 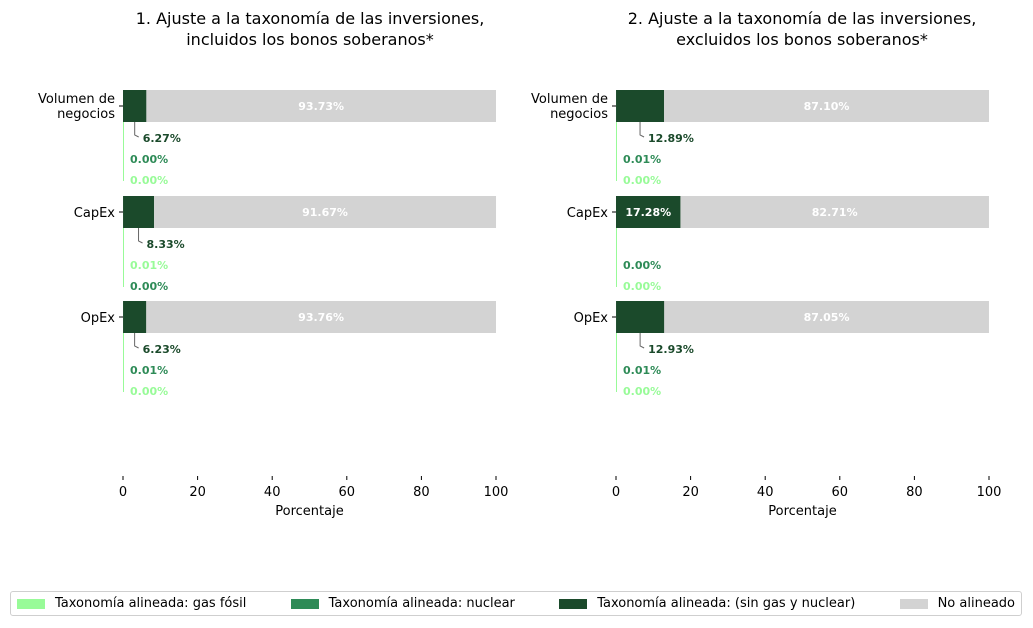 What do you see at coordinates (149, 286) in the screenshot?
I see `panel-1-label-nuclear-2: 0.00%` at bounding box center [149, 286].